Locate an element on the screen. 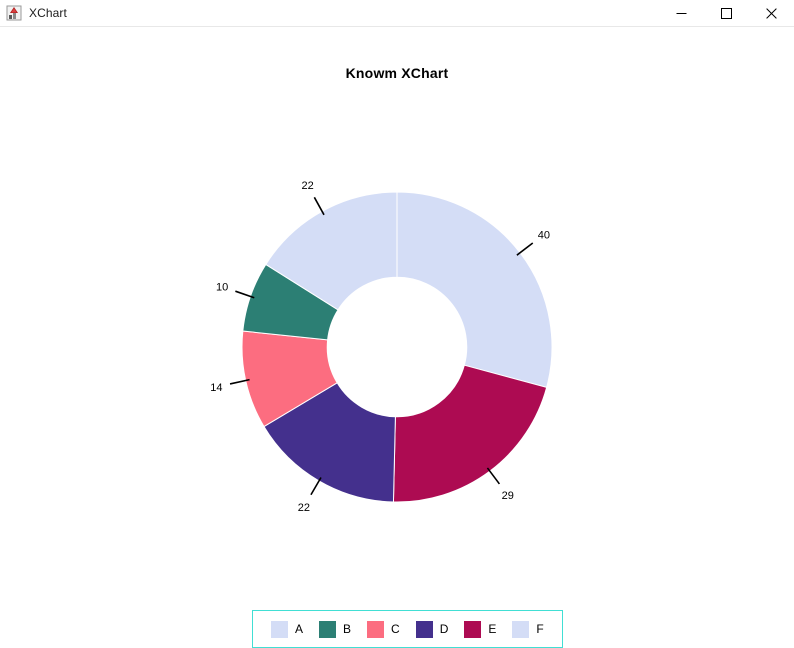  slice-leader-line-f is located at coordinates (319, 206).